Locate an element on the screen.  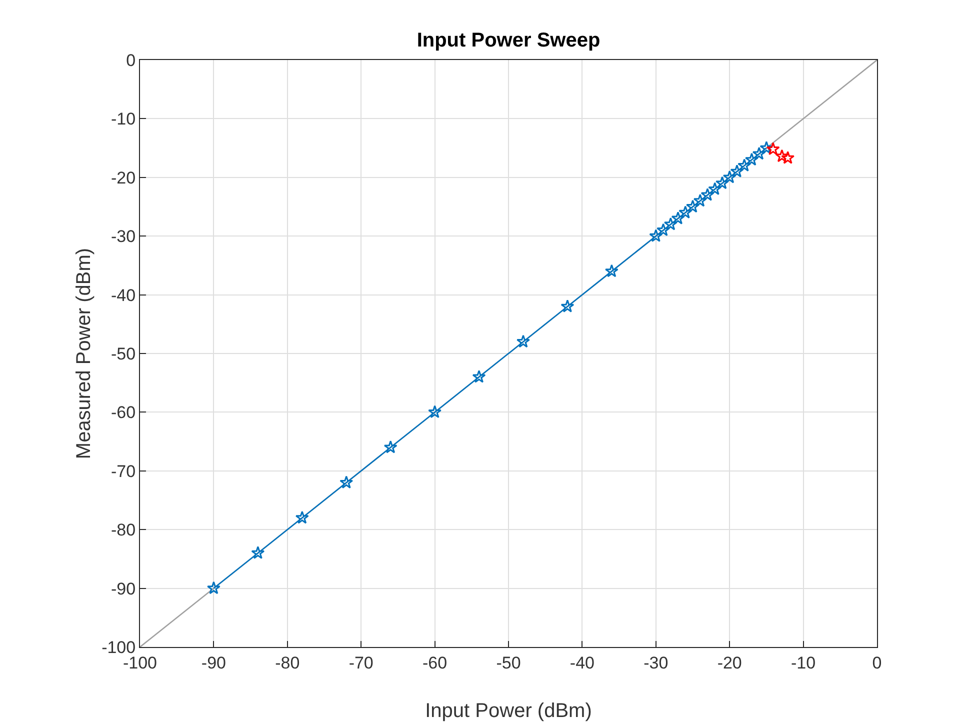
y-tick-label: 0 is located at coordinates (131, 60).